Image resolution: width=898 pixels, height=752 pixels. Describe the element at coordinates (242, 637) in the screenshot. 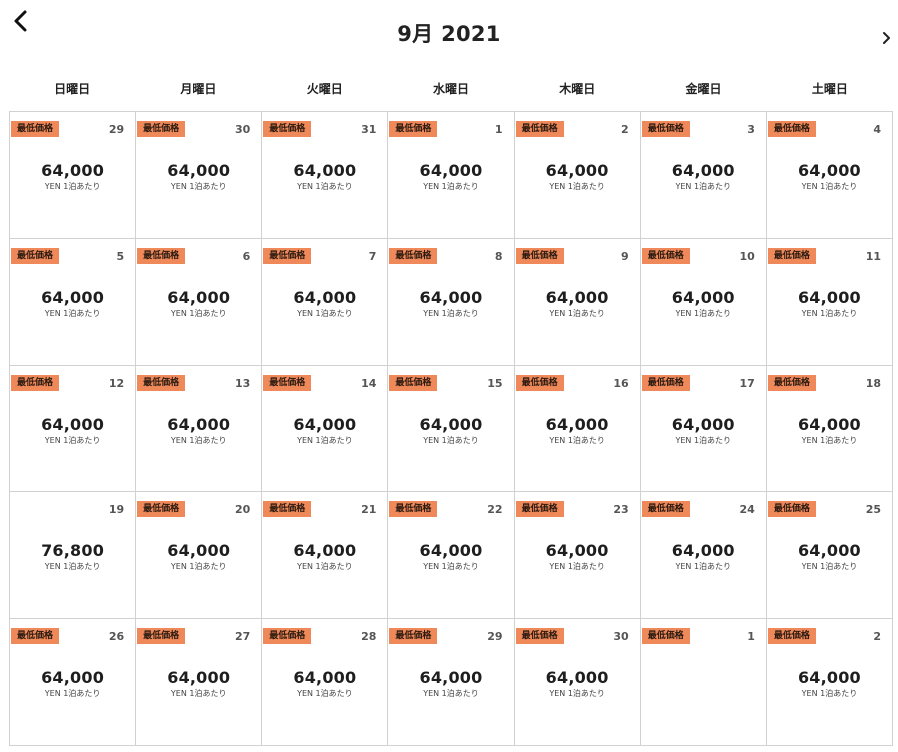

I see `day-number: 27` at that location.